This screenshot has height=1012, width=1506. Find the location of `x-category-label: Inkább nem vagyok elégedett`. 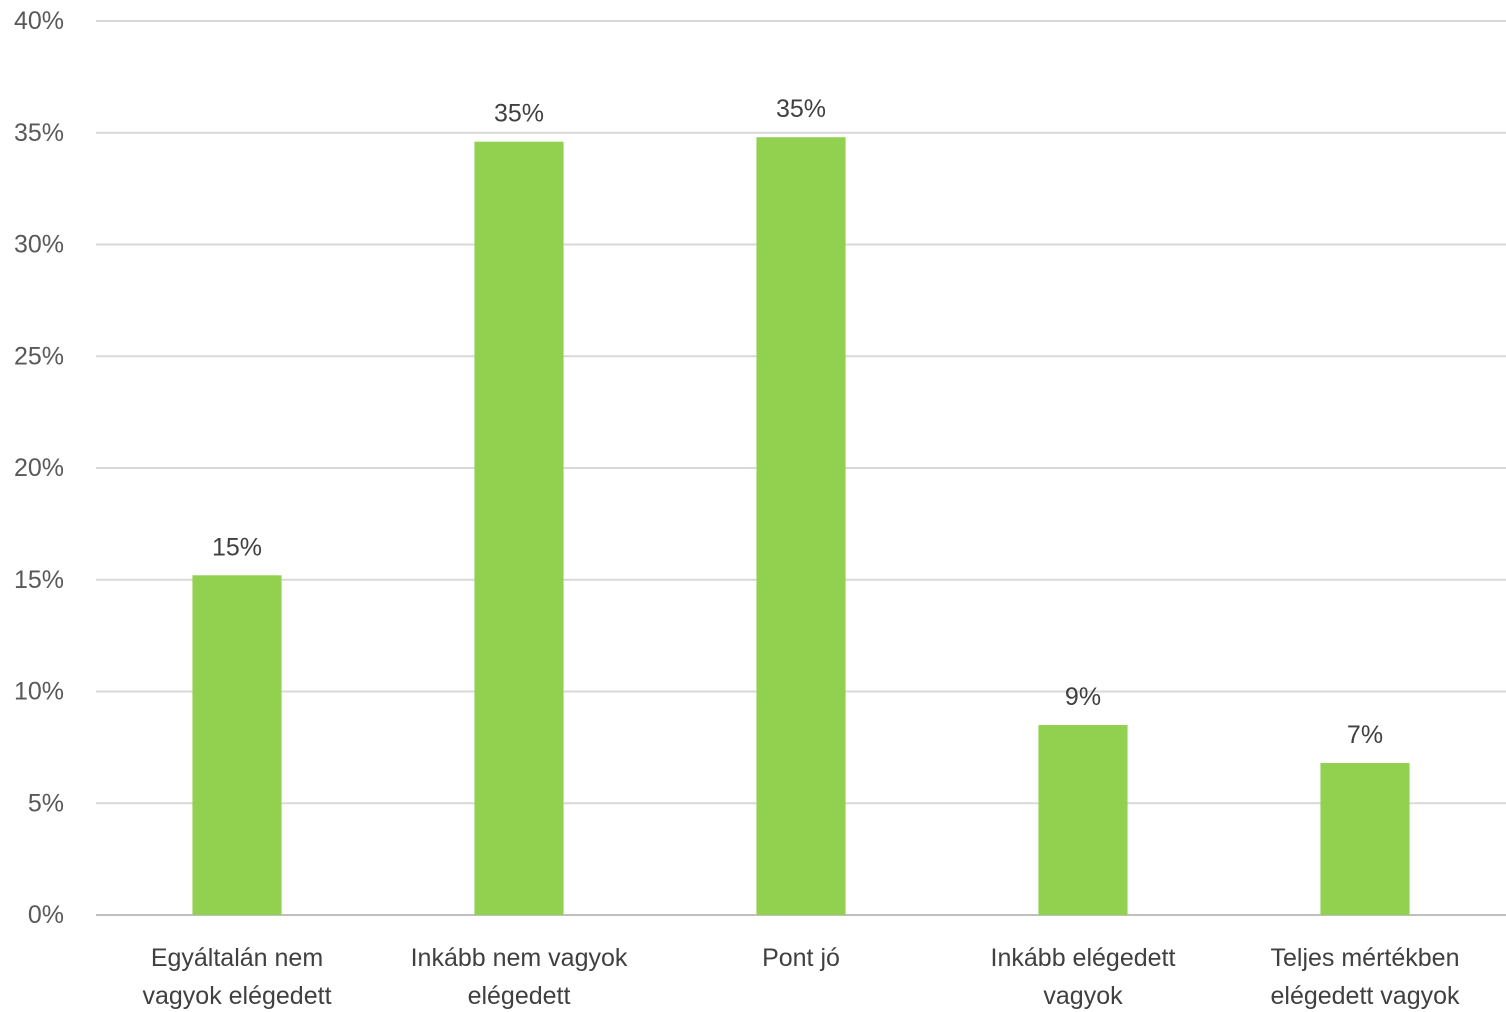

x-category-label: Inkább nem vagyok elégedett is located at coordinates (519, 977).